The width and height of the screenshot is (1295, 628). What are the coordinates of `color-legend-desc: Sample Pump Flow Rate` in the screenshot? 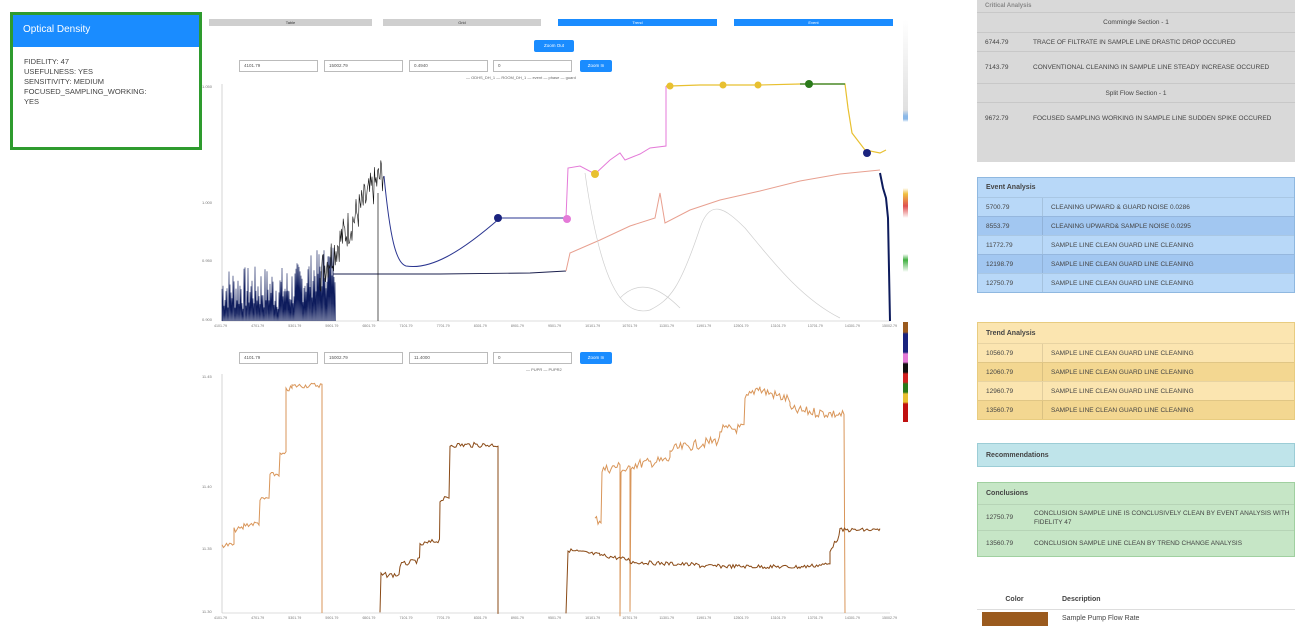 It's located at (1101, 618).